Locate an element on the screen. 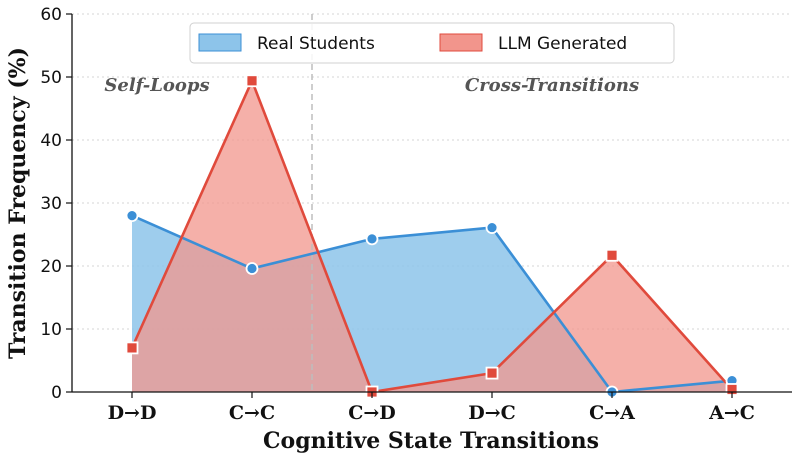 The height and width of the screenshot is (461, 797). y-axis-ticks: 0 10 20 30 40 50 60 is located at coordinates (56, 204).